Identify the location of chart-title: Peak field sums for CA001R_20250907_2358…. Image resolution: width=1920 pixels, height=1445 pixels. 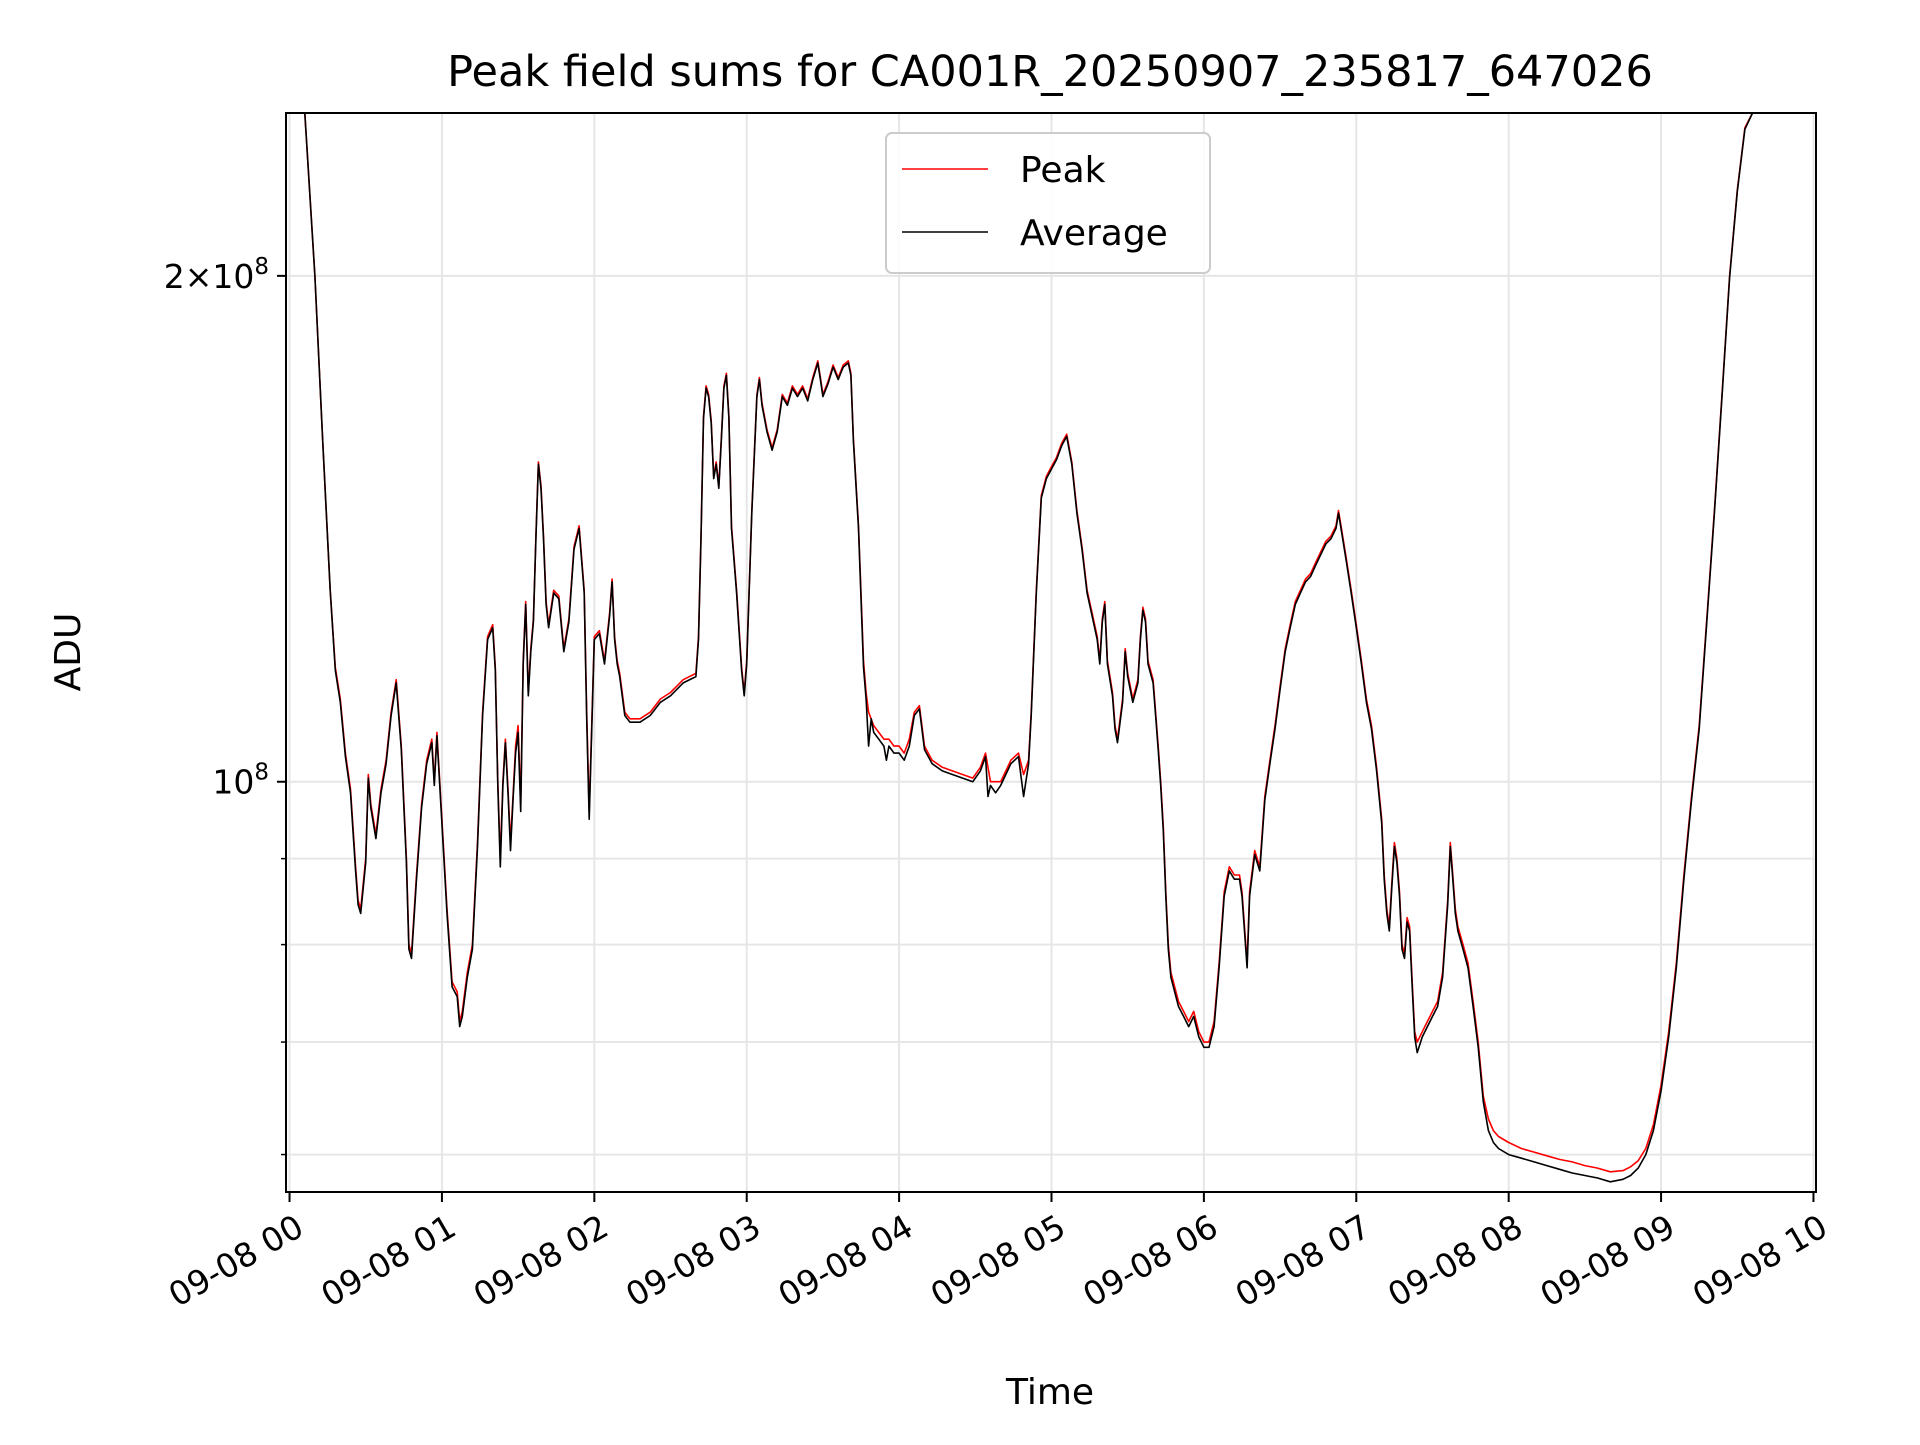
(1050, 72).